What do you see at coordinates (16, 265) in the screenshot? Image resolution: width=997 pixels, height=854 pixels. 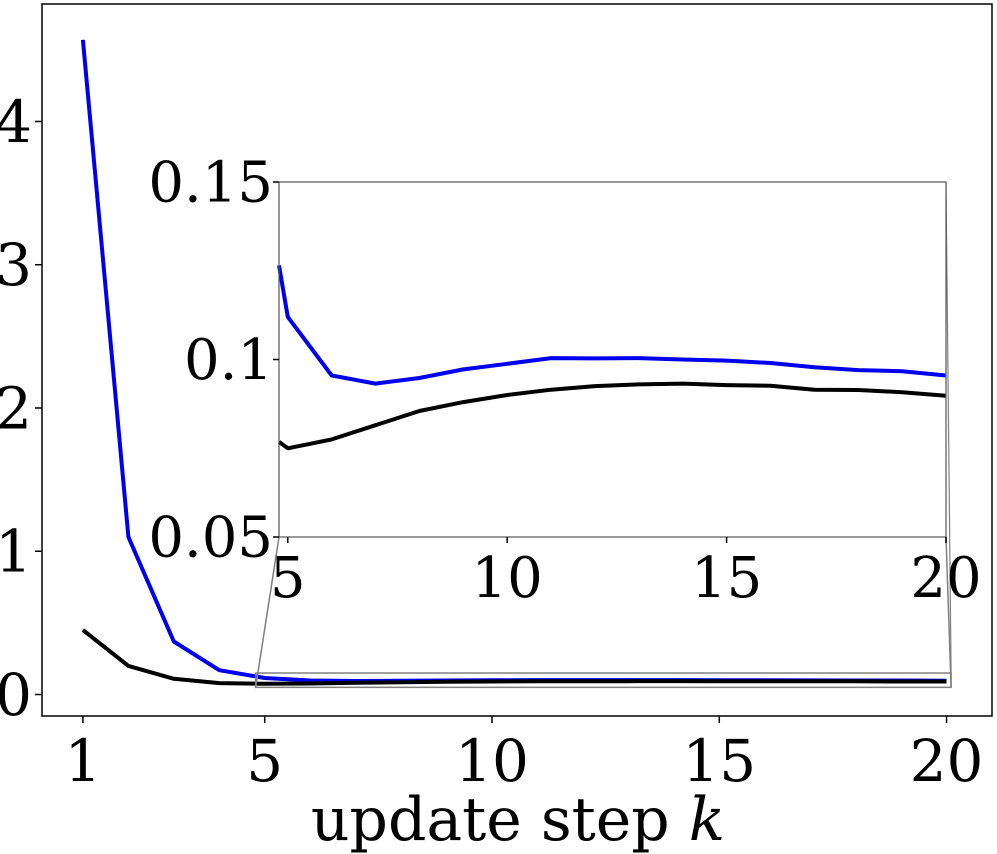 I see `main-y-tick-label: 3` at bounding box center [16, 265].